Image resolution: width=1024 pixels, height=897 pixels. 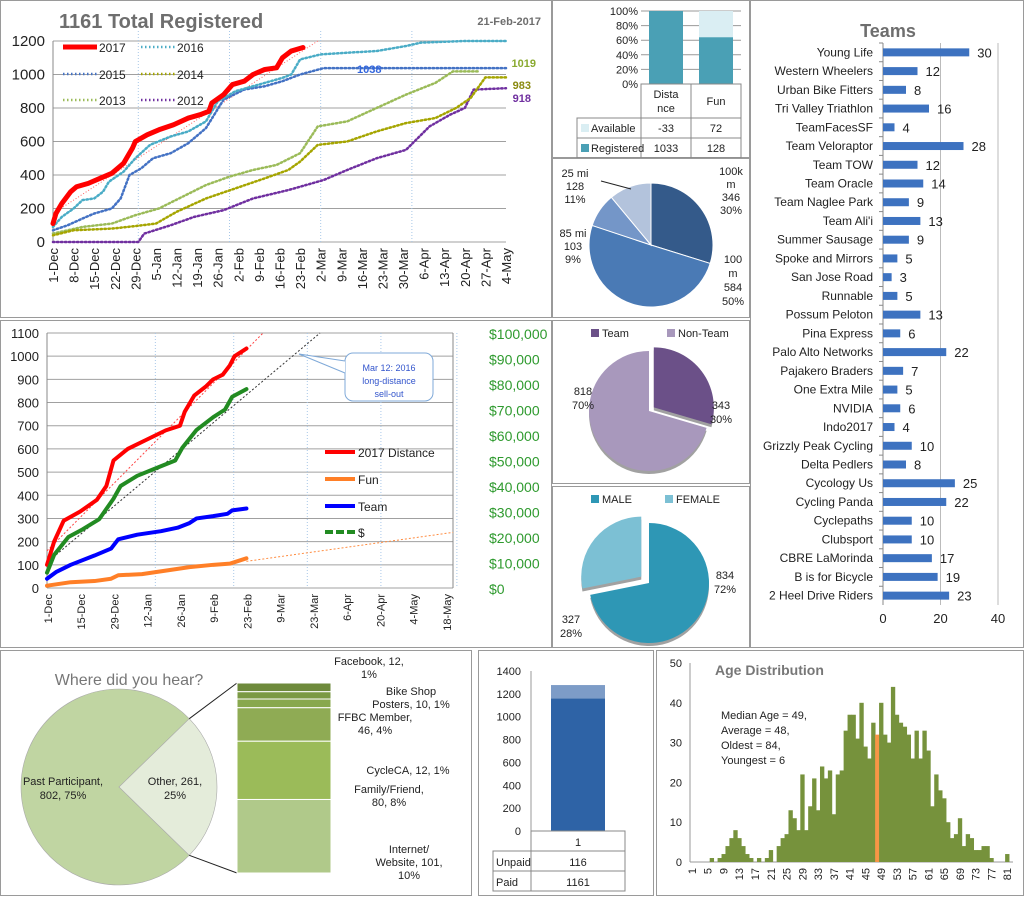 What do you see at coordinates (829, 315) in the screenshot?
I see `team-label: Possum Peloton` at bounding box center [829, 315].